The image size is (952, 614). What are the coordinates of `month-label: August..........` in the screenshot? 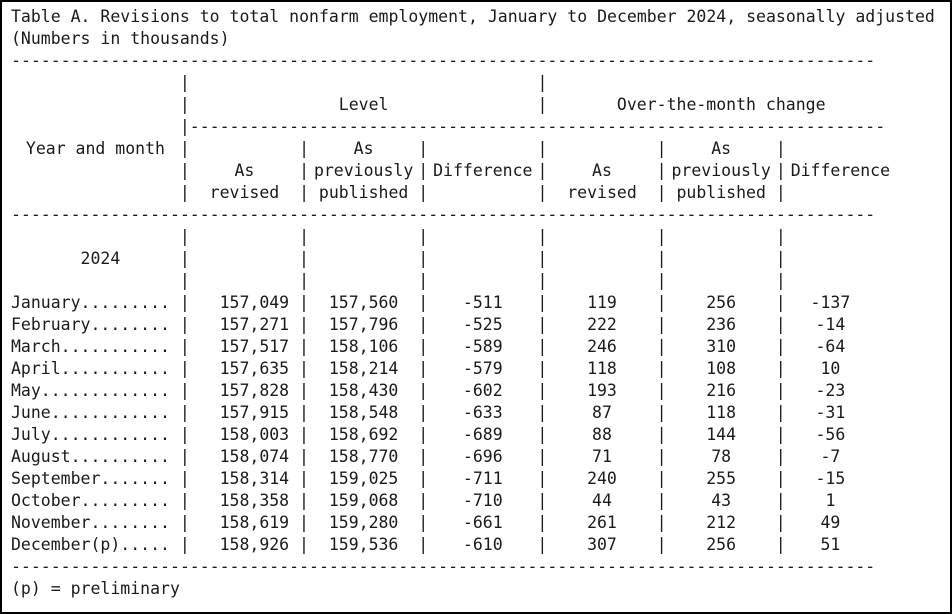 It's located at (90, 456).